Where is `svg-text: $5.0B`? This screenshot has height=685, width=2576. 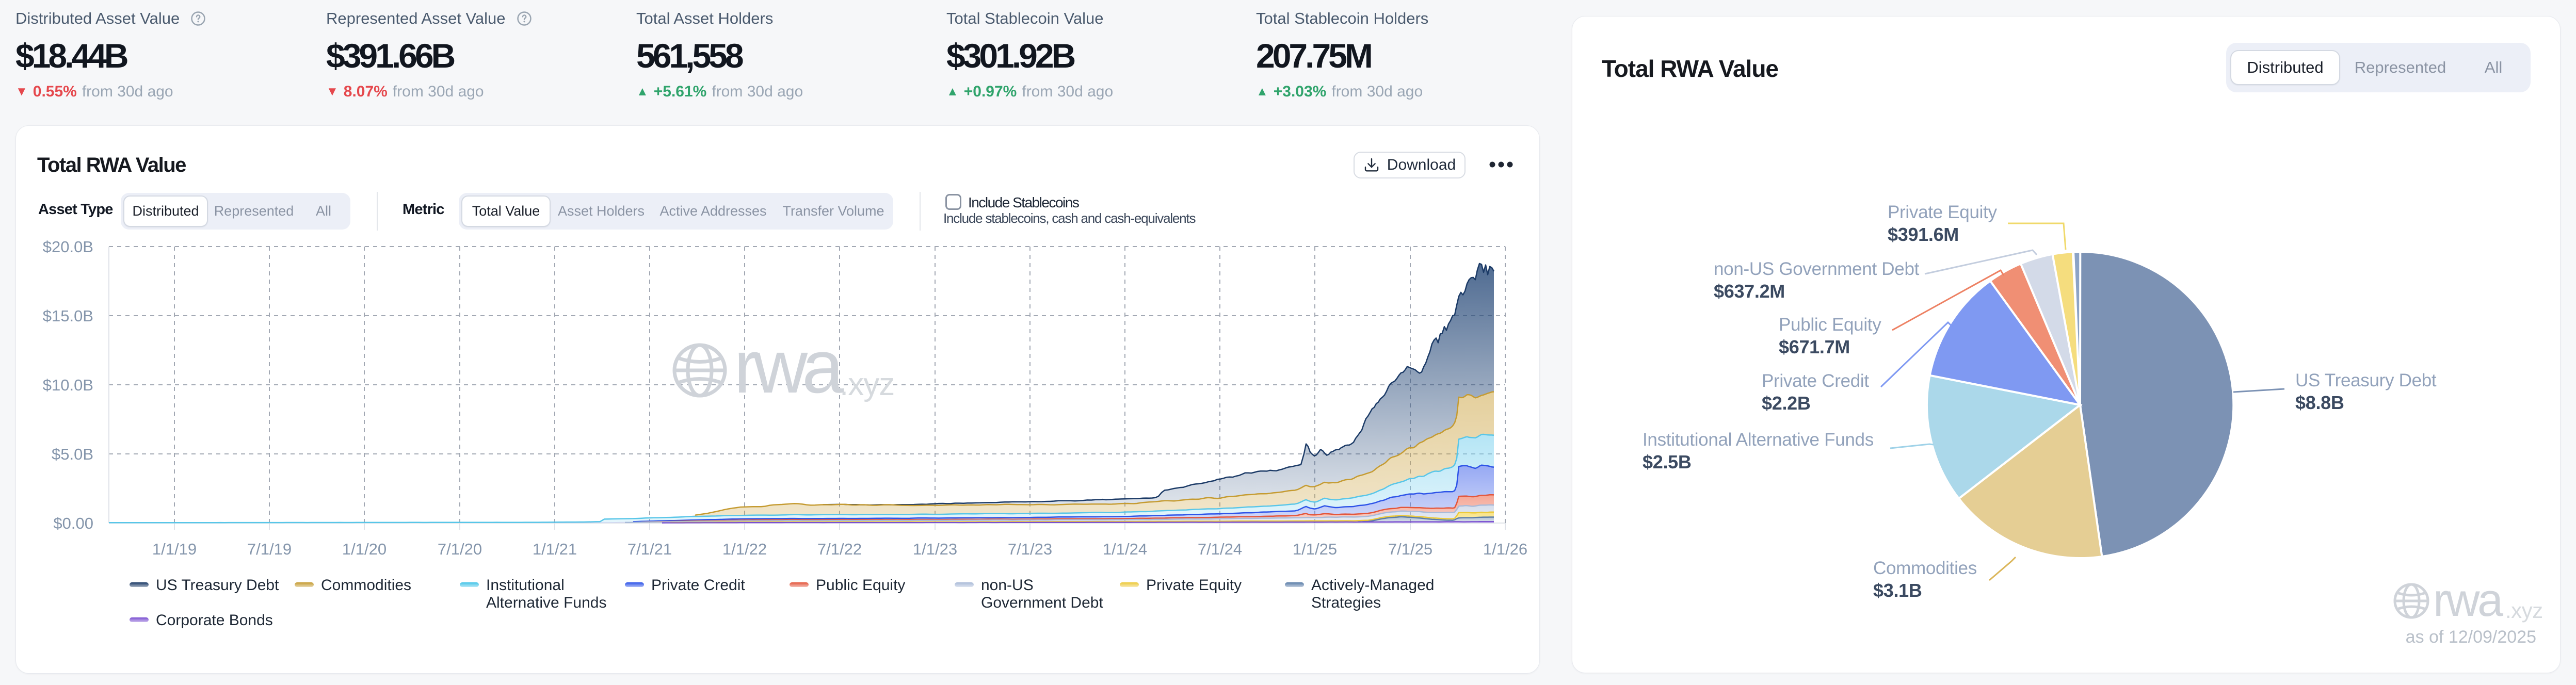 svg-text: $5.0B is located at coordinates (73, 454).